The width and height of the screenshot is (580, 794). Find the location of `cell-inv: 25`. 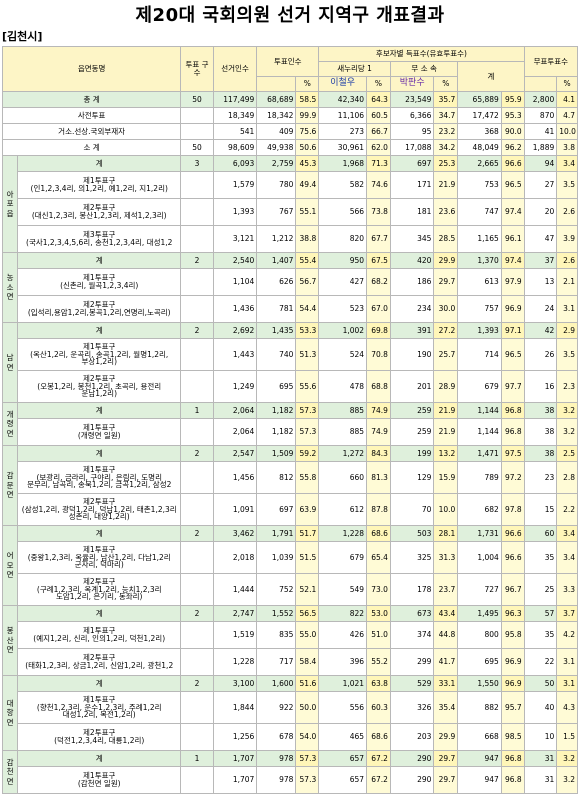

cell-inv: 25 is located at coordinates (540, 589).